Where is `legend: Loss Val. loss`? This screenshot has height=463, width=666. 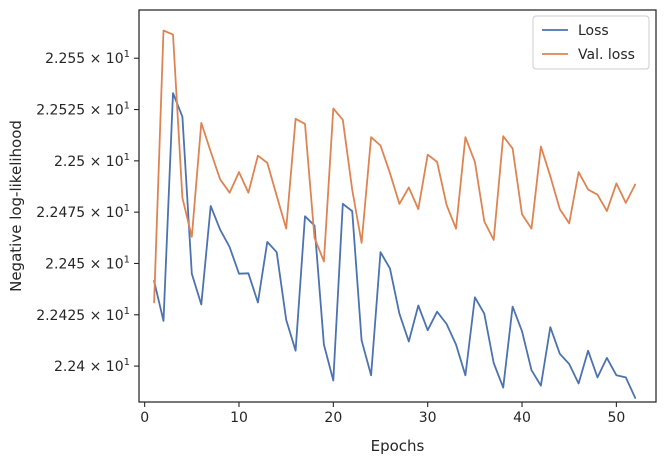 legend: Loss Val. loss is located at coordinates (591, 42).